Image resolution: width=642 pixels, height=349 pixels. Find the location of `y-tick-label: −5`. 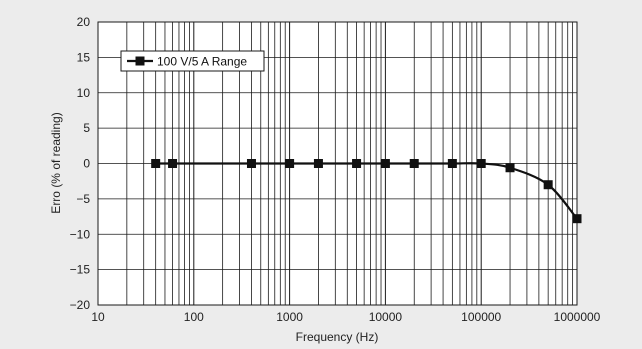

y-tick-label: −5 is located at coordinates (83, 199).